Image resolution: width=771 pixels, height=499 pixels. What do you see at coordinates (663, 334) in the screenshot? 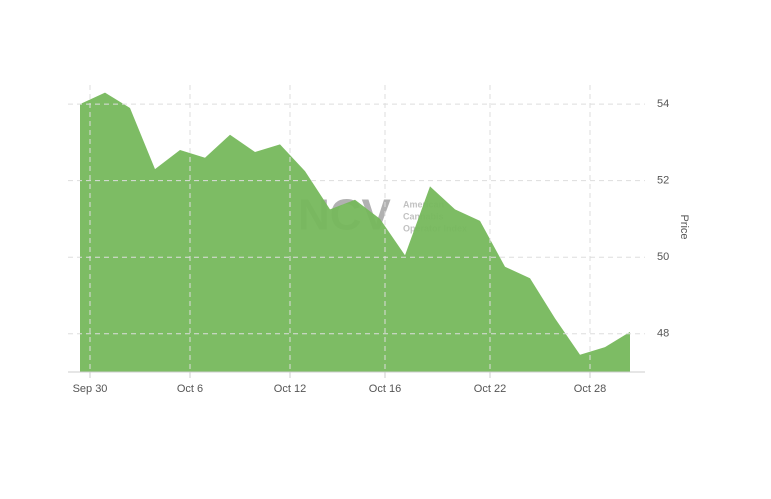
I see `y-tick-label: 48` at bounding box center [663, 334].